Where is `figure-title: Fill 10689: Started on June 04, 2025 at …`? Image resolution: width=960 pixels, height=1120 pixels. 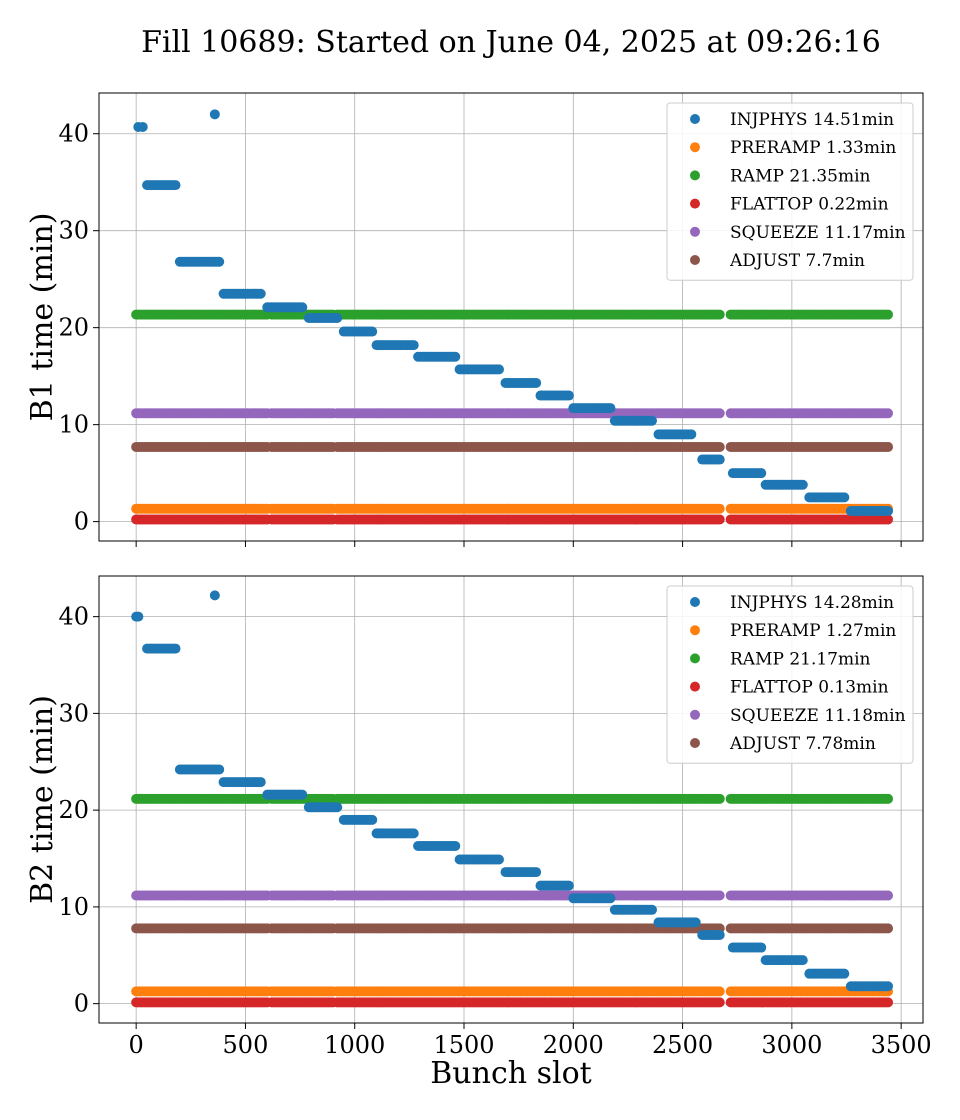
figure-title: Fill 10689: Started on June 04, 2025 at … is located at coordinates (511, 42).